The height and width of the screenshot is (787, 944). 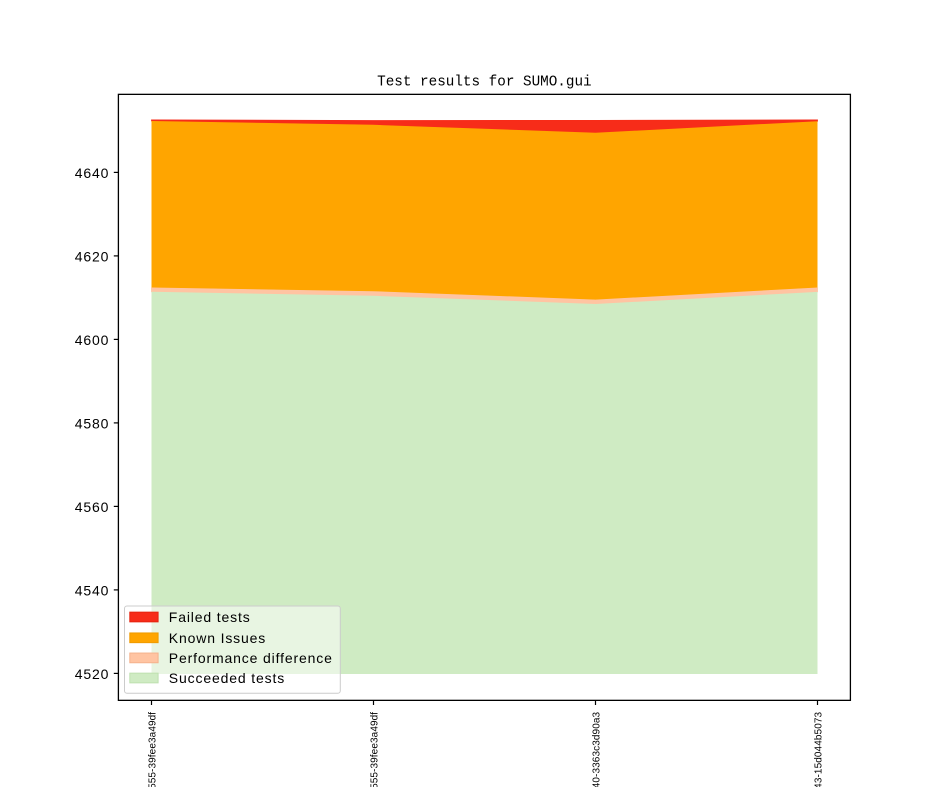 What do you see at coordinates (217, 638) in the screenshot?
I see `svg-text: Known Issues` at bounding box center [217, 638].